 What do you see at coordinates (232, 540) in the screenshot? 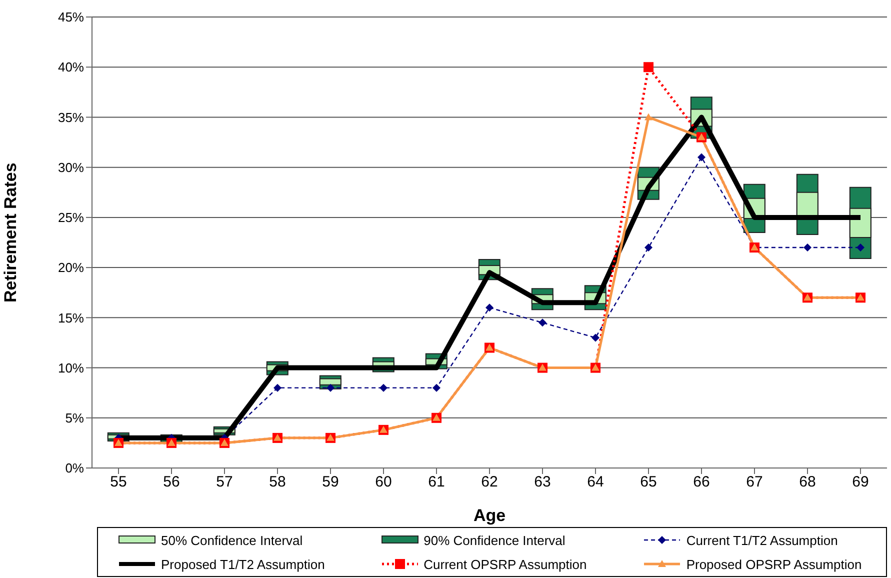
I see `legend-label: 50% Confidence Interval` at bounding box center [232, 540].